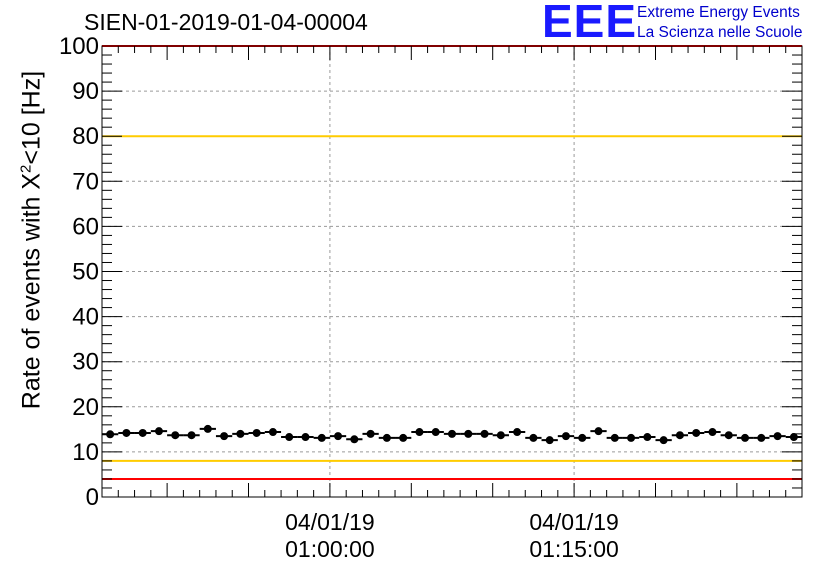 This screenshot has width=836, height=572. Describe the element at coordinates (85, 91) in the screenshot. I see `y-tick-label: 90` at that location.